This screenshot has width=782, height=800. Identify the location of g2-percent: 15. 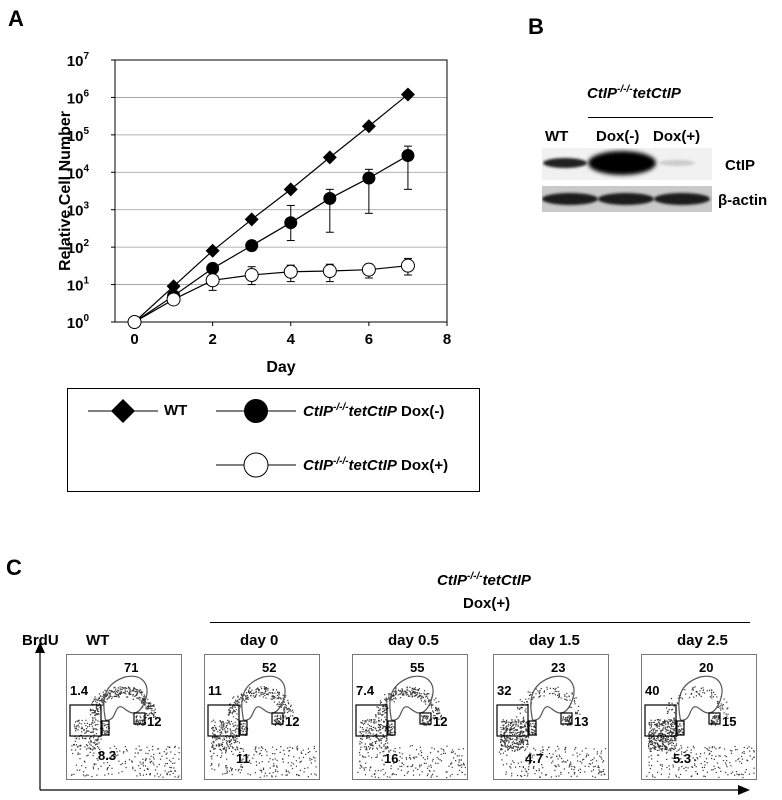
(729, 721).